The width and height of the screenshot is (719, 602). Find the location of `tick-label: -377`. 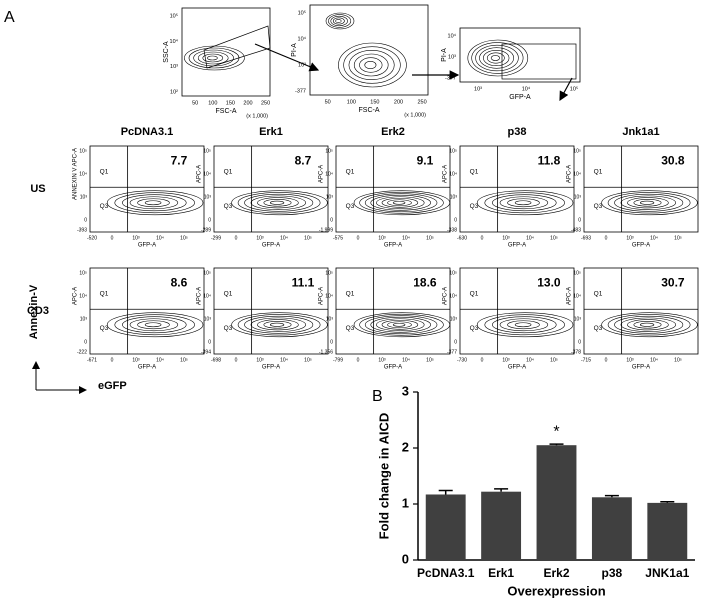

tick-label: -377 is located at coordinates (452, 352).